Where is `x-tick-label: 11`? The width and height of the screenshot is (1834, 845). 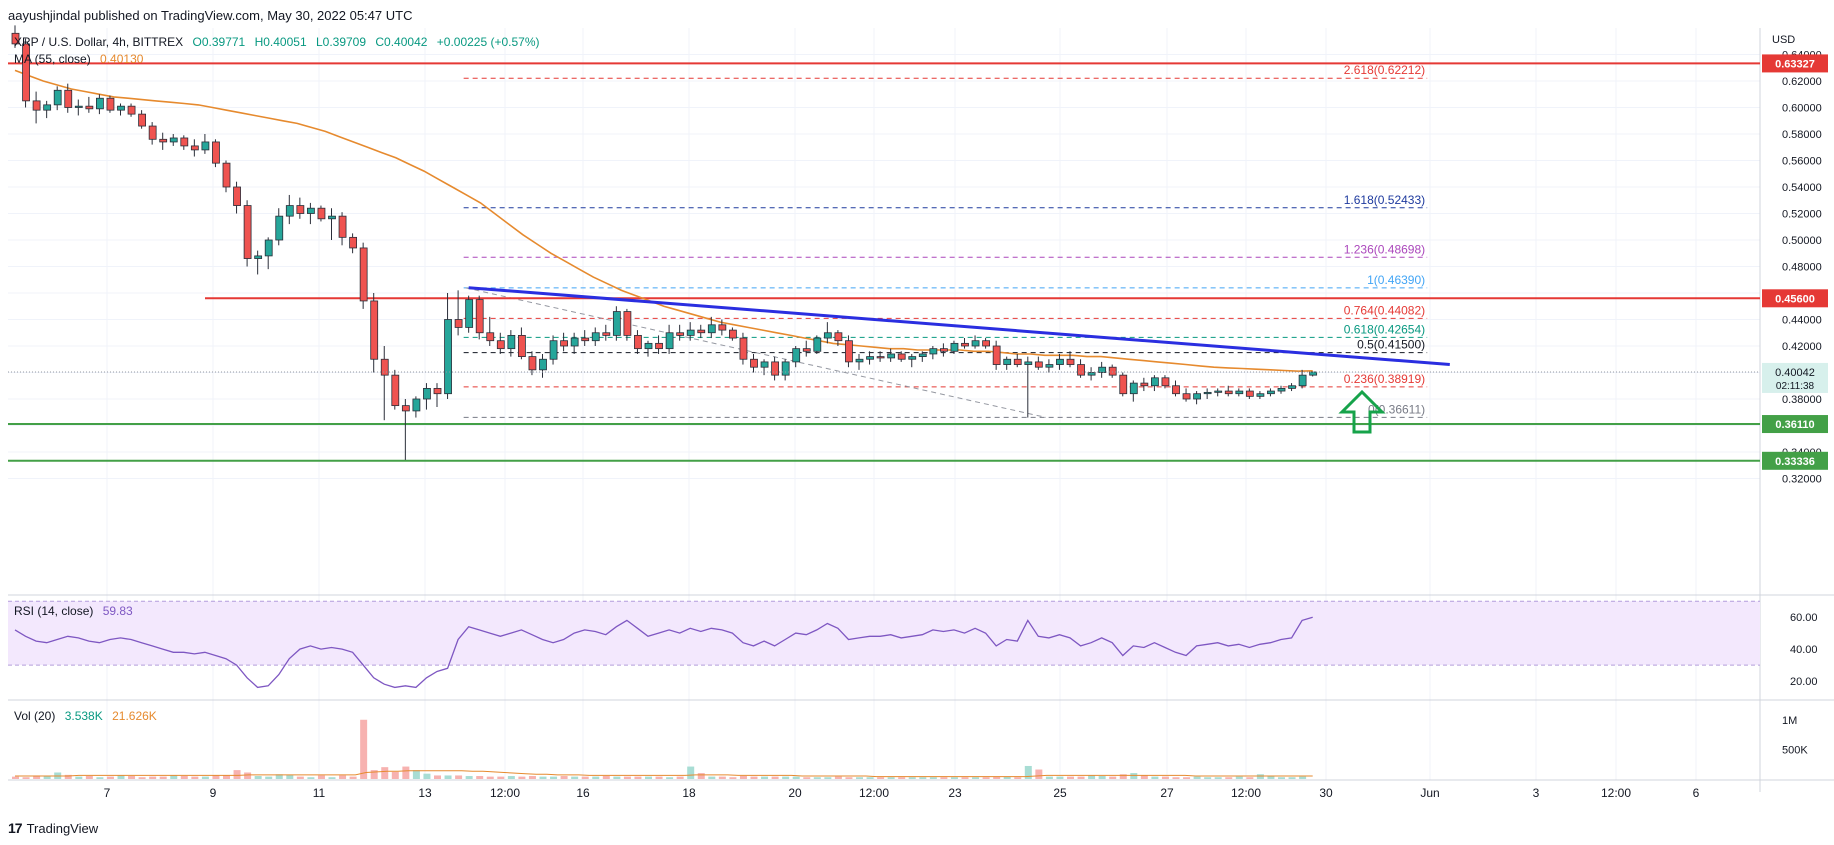 x-tick-label: 11 is located at coordinates (319, 793).